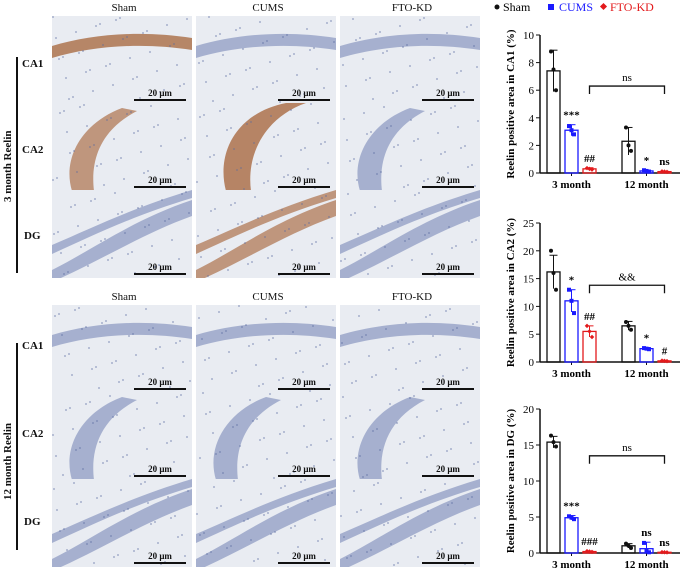 Image resolution: width=685 pixels, height=572 pixels. What do you see at coordinates (571, 116) in the screenshot?
I see `significance-label: ***` at bounding box center [571, 116].